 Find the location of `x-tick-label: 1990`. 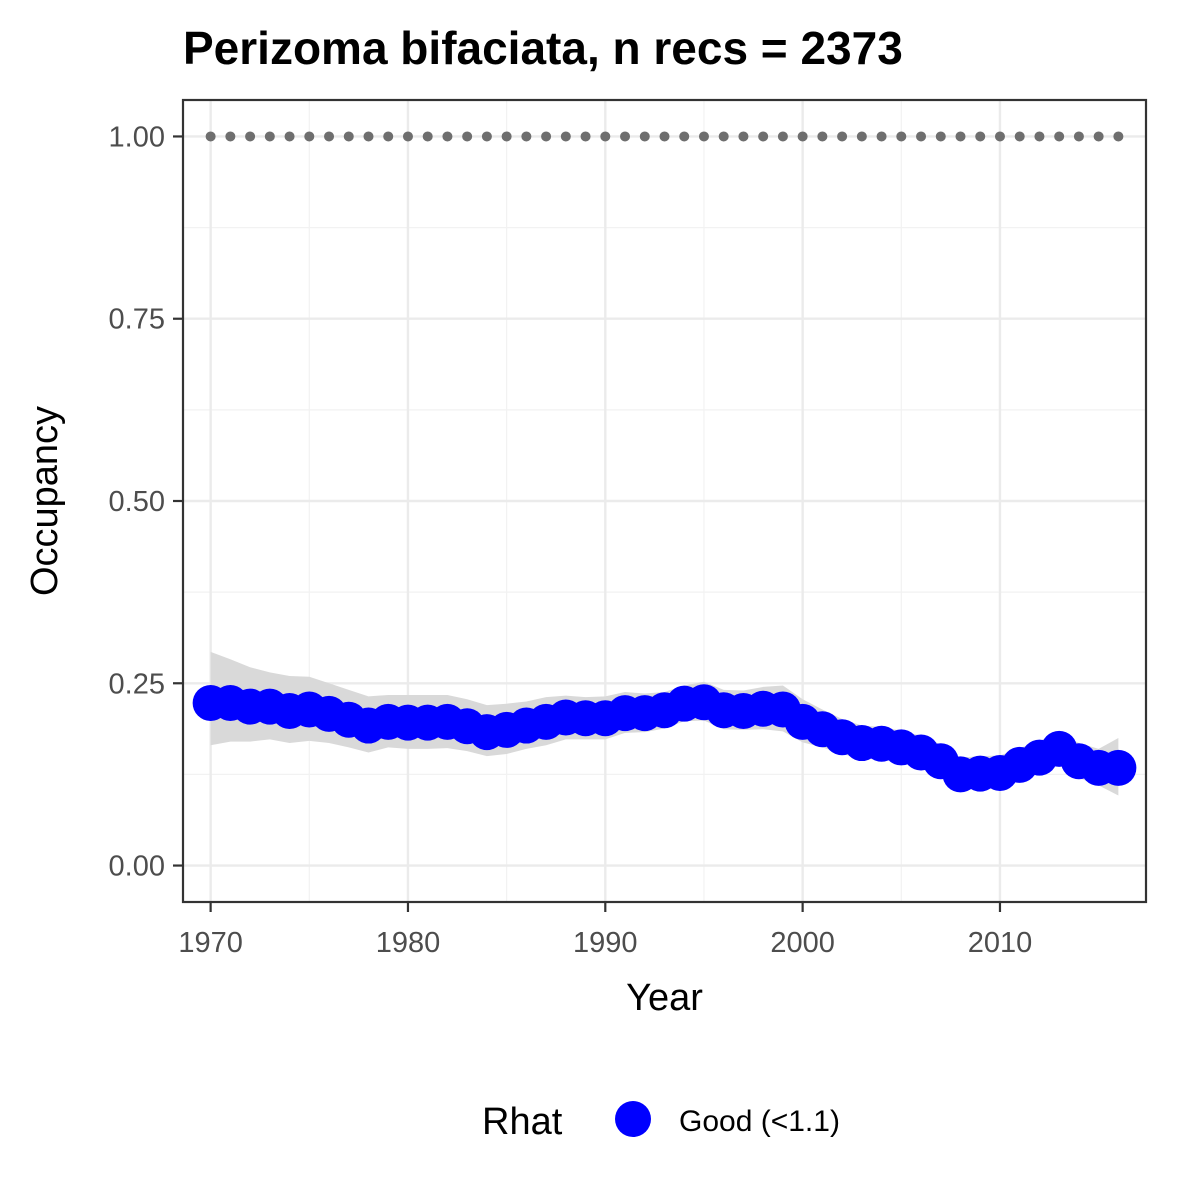

x-tick-label: 1990 is located at coordinates (605, 943).